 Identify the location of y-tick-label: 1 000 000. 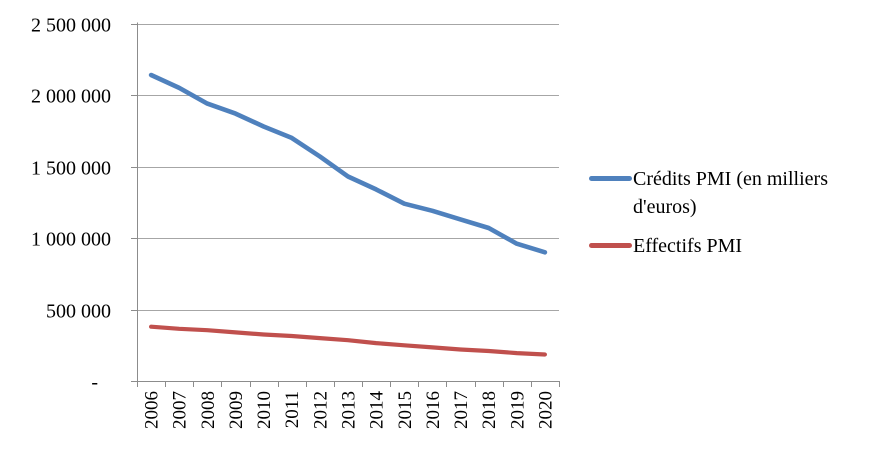
(71, 240).